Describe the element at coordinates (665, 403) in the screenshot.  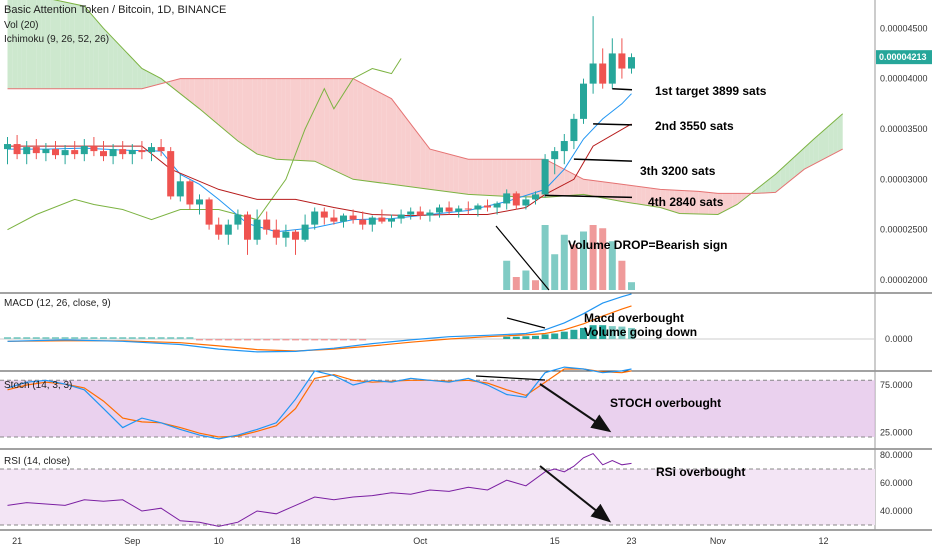
I see `stoch-note: STOCH overbought` at that location.